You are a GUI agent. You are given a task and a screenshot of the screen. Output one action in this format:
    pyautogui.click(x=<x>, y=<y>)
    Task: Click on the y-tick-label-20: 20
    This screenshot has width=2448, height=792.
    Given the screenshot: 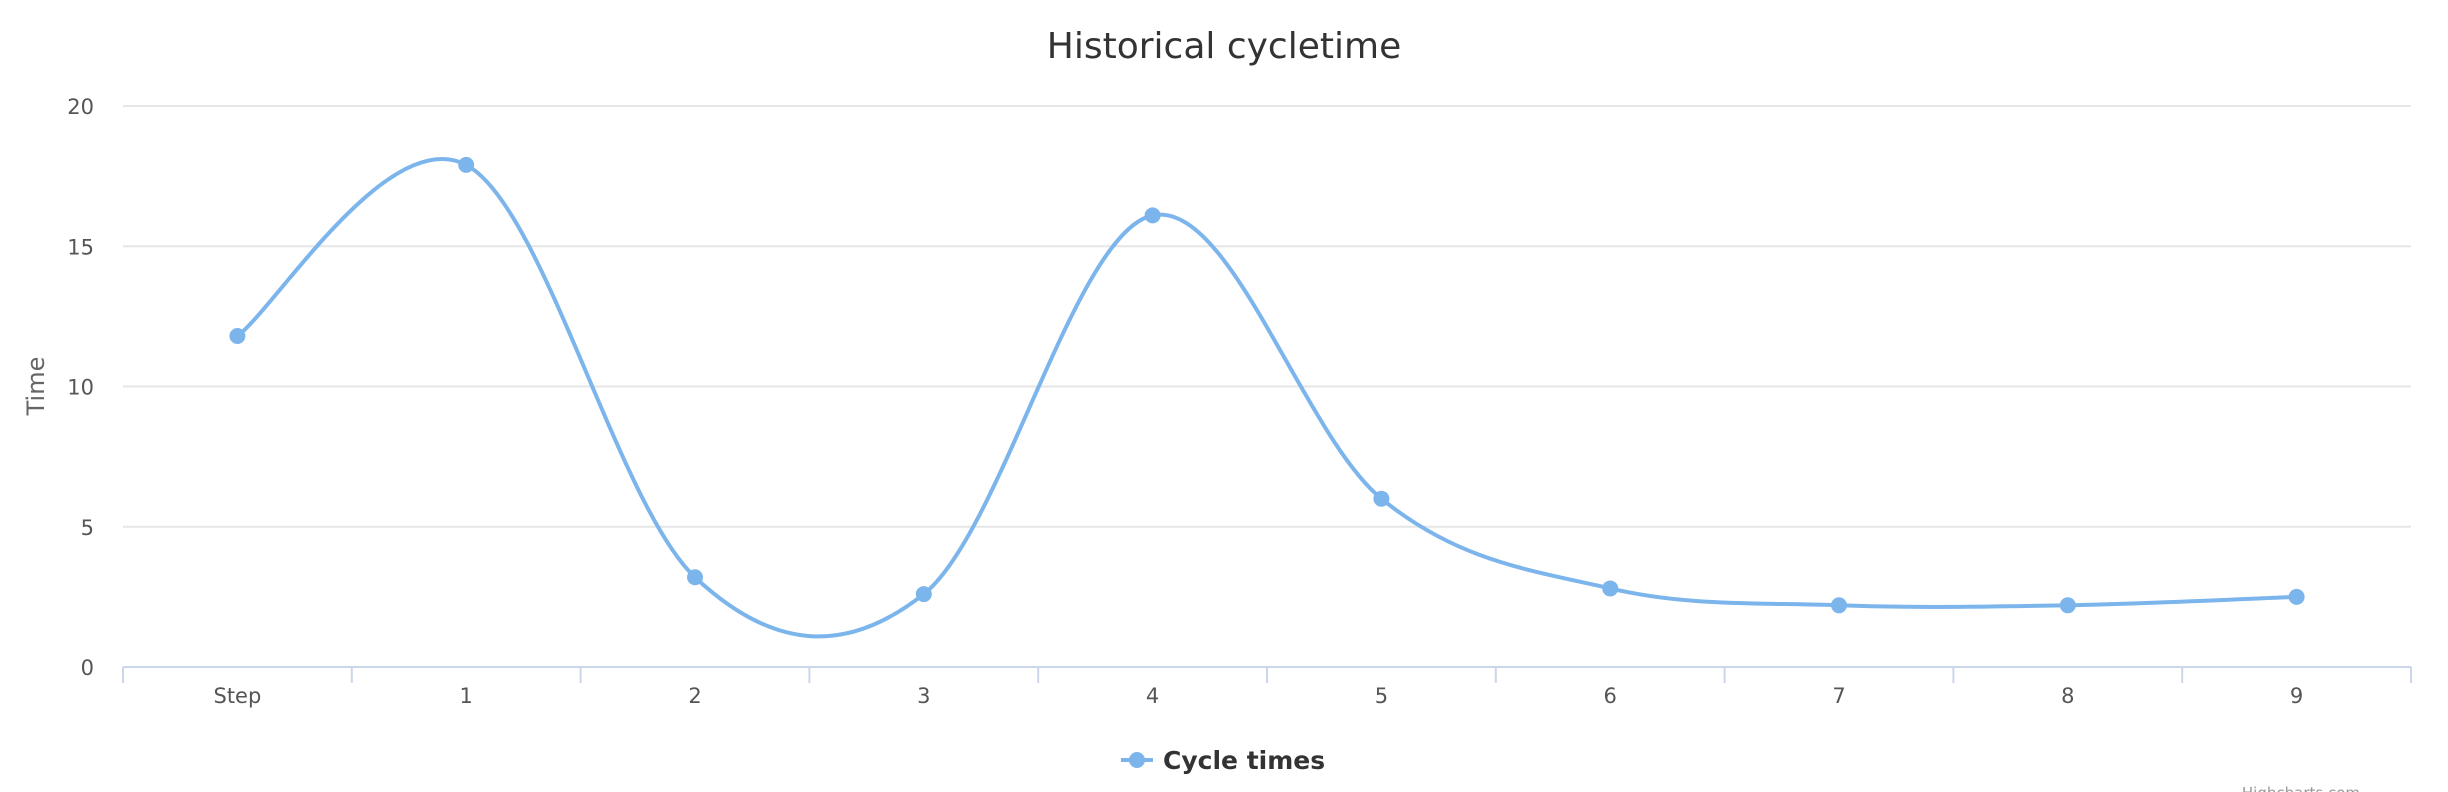 What is the action you would take?
    pyautogui.click(x=80, y=107)
    